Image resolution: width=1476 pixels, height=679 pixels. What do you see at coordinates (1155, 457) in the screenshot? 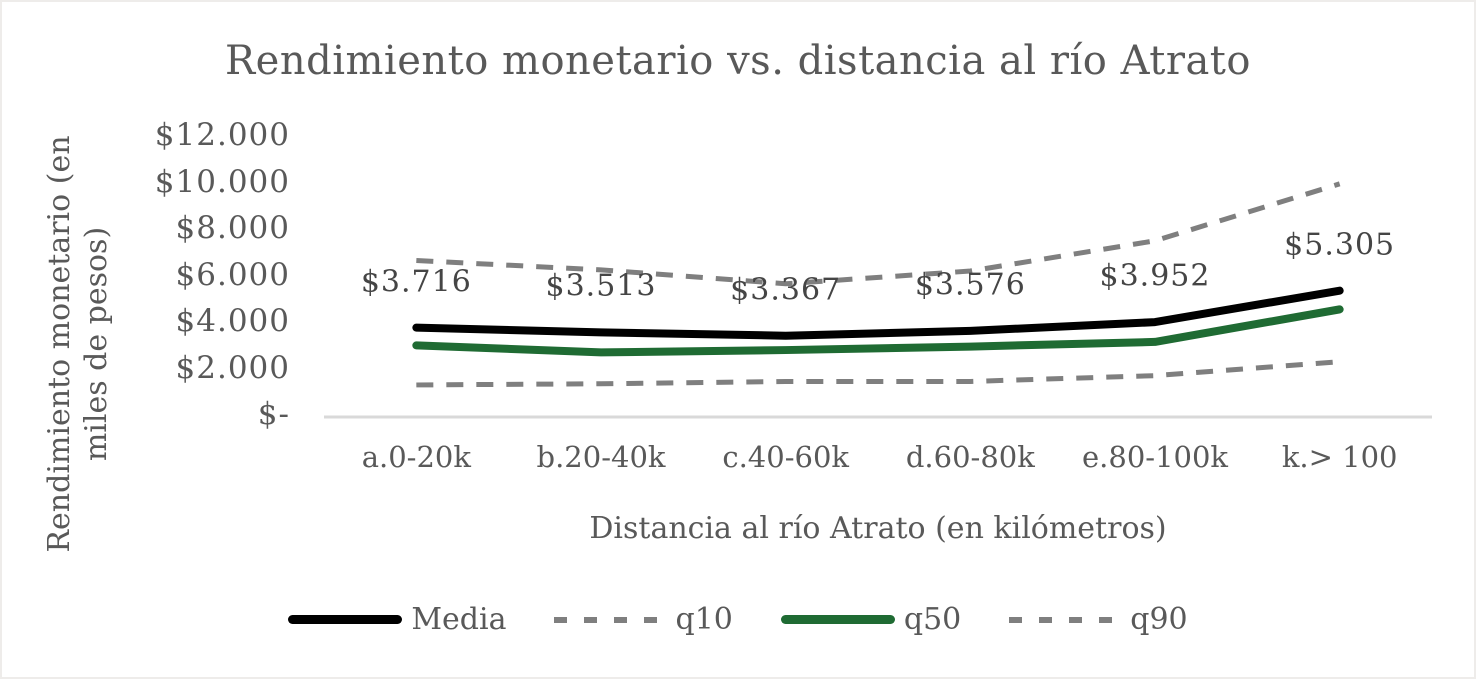
I see `x-axis-label: e.80-100k` at bounding box center [1155, 457].